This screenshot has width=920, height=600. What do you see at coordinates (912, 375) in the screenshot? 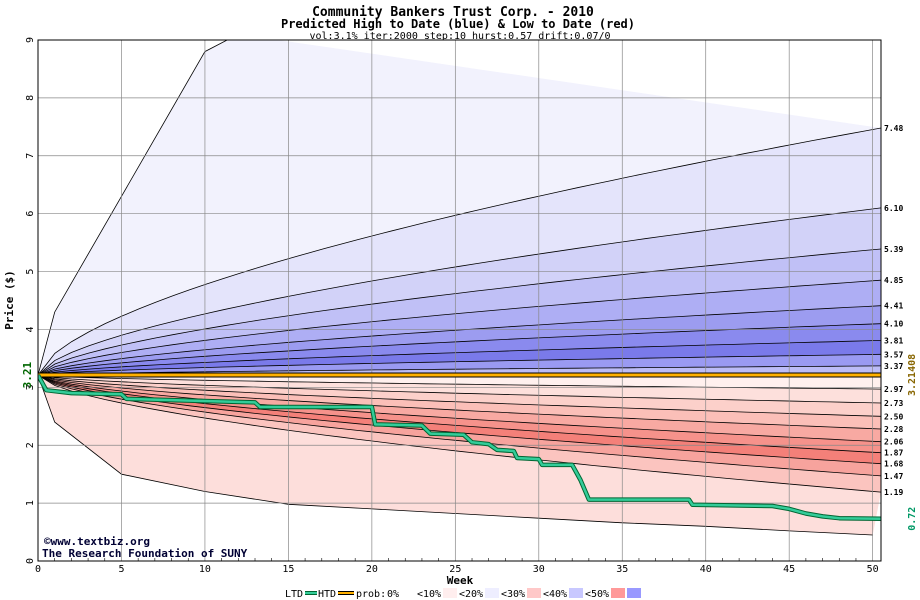
I see `current-value-label: 3.21408` at bounding box center [912, 375].